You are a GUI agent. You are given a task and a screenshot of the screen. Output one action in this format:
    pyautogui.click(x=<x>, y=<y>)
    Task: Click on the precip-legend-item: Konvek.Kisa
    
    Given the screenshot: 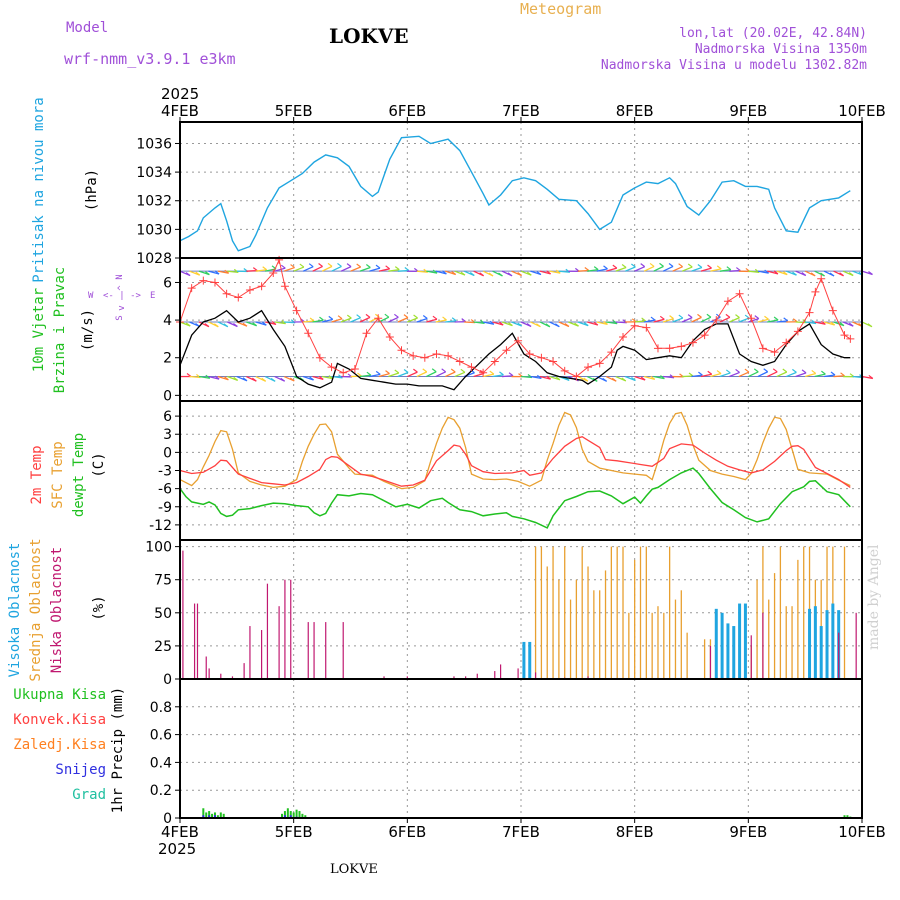 What is the action you would take?
    pyautogui.click(x=59, y=720)
    